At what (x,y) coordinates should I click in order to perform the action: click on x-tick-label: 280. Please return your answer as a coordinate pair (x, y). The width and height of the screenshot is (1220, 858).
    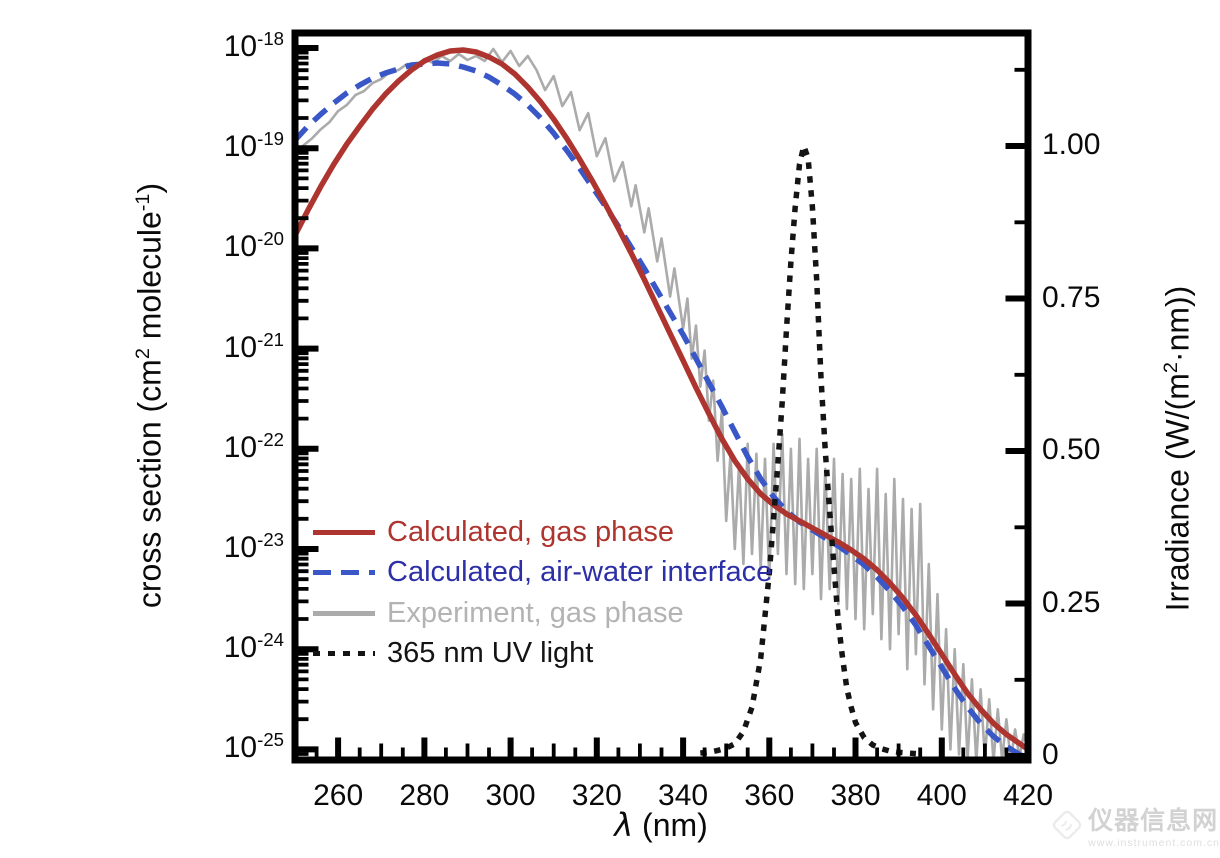
    Looking at the image, I should click on (424, 795).